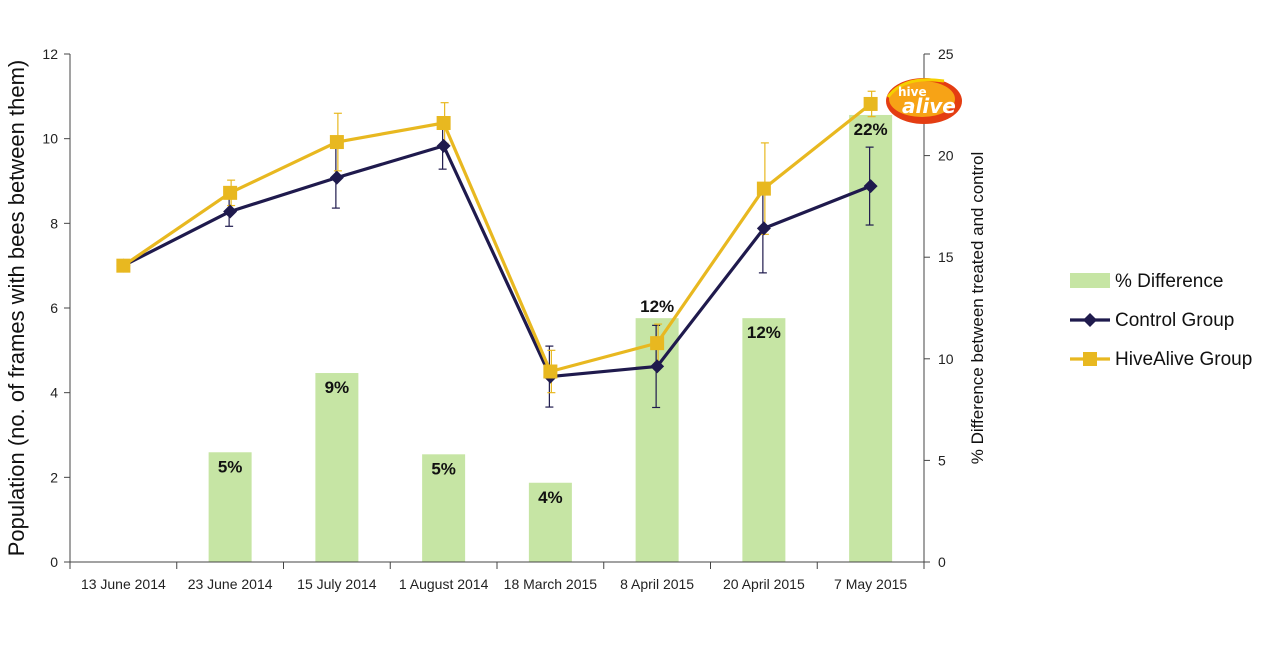 The width and height of the screenshot is (1285, 668). What do you see at coordinates (946, 359) in the screenshot?
I see `y2-tick-label: 10` at bounding box center [946, 359].